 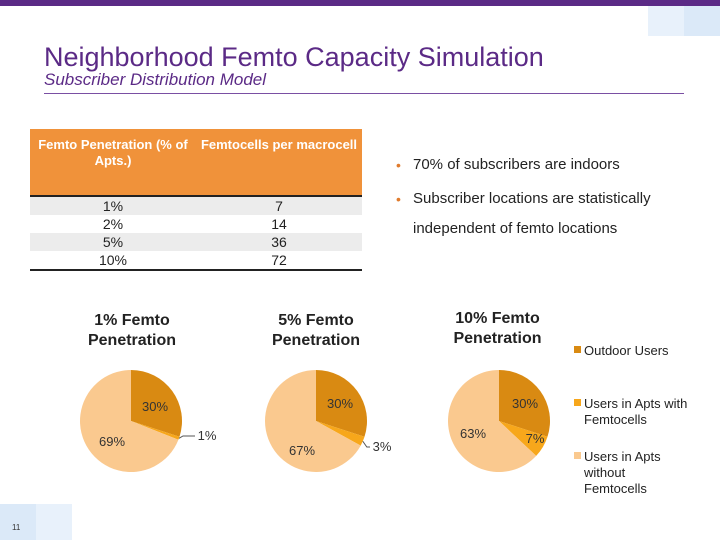 I want to click on pie-data-label: 3%, so click(x=382, y=446).